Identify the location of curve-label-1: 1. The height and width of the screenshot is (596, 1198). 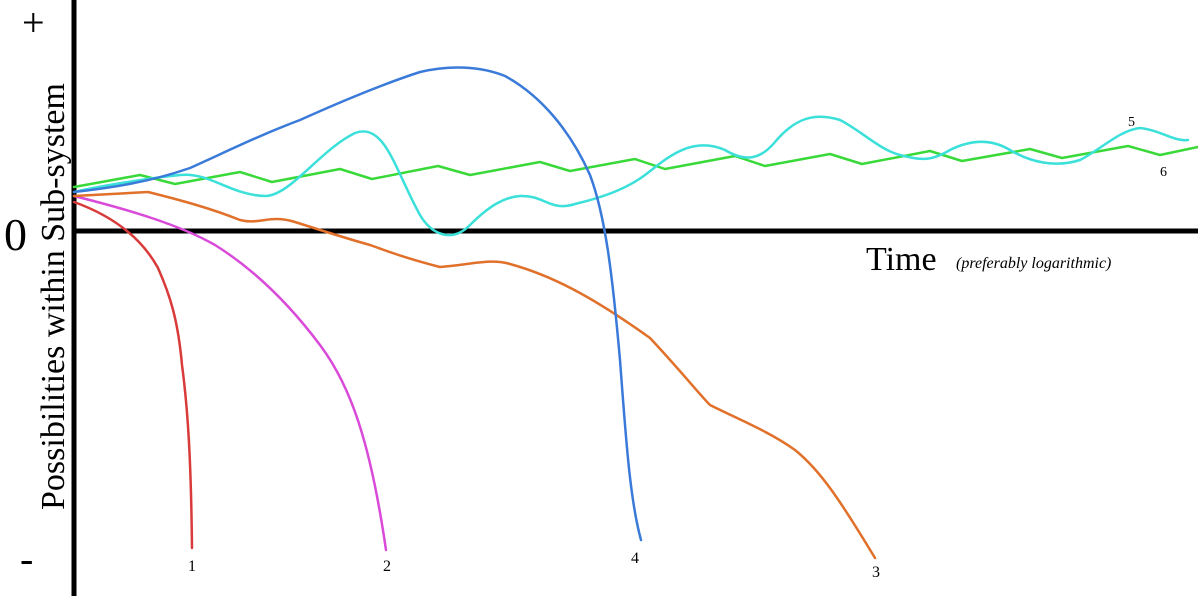
(192, 566).